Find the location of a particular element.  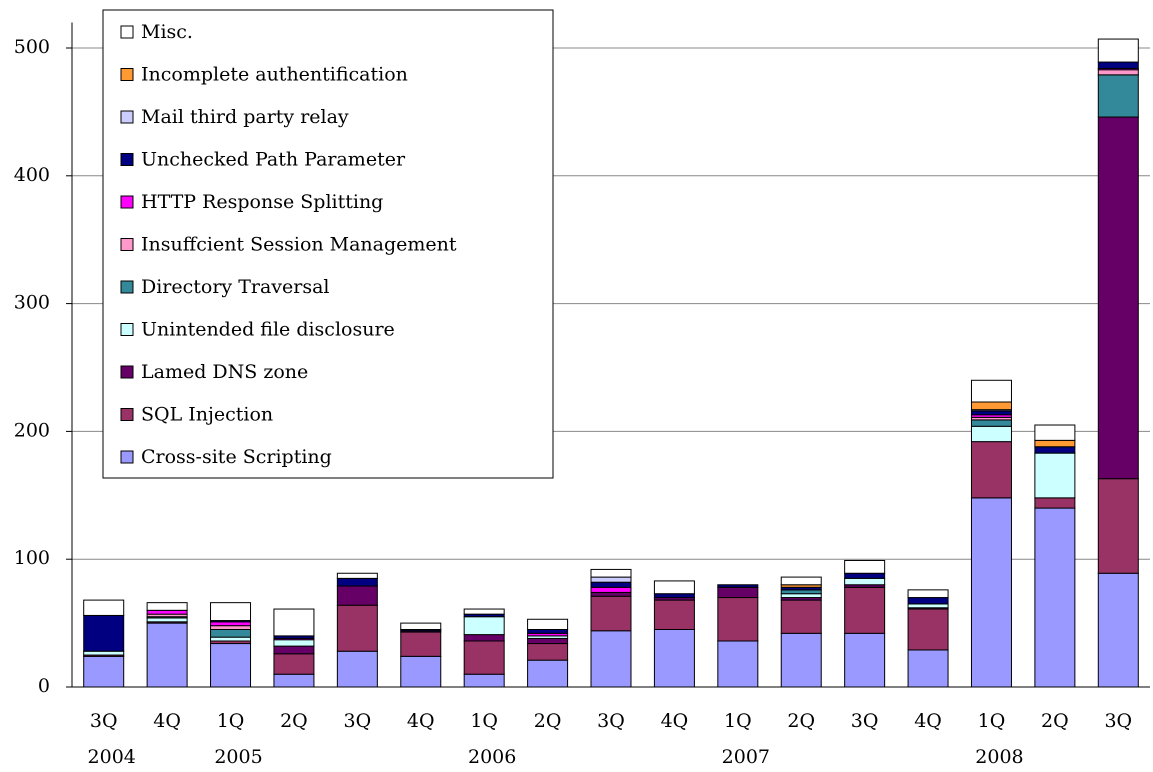

legend-label: Mail third party relay is located at coordinates (245, 117).